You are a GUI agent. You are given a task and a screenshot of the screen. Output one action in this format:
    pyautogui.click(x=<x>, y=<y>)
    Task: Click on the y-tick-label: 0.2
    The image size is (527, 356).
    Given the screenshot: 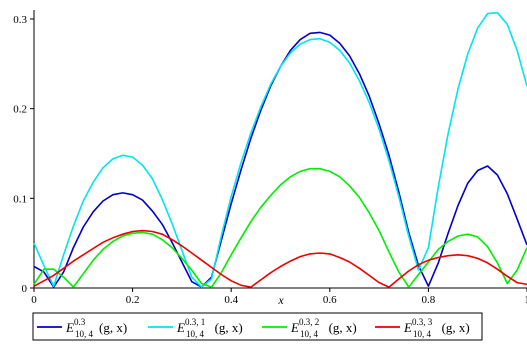 What is the action you would take?
    pyautogui.click(x=20, y=110)
    